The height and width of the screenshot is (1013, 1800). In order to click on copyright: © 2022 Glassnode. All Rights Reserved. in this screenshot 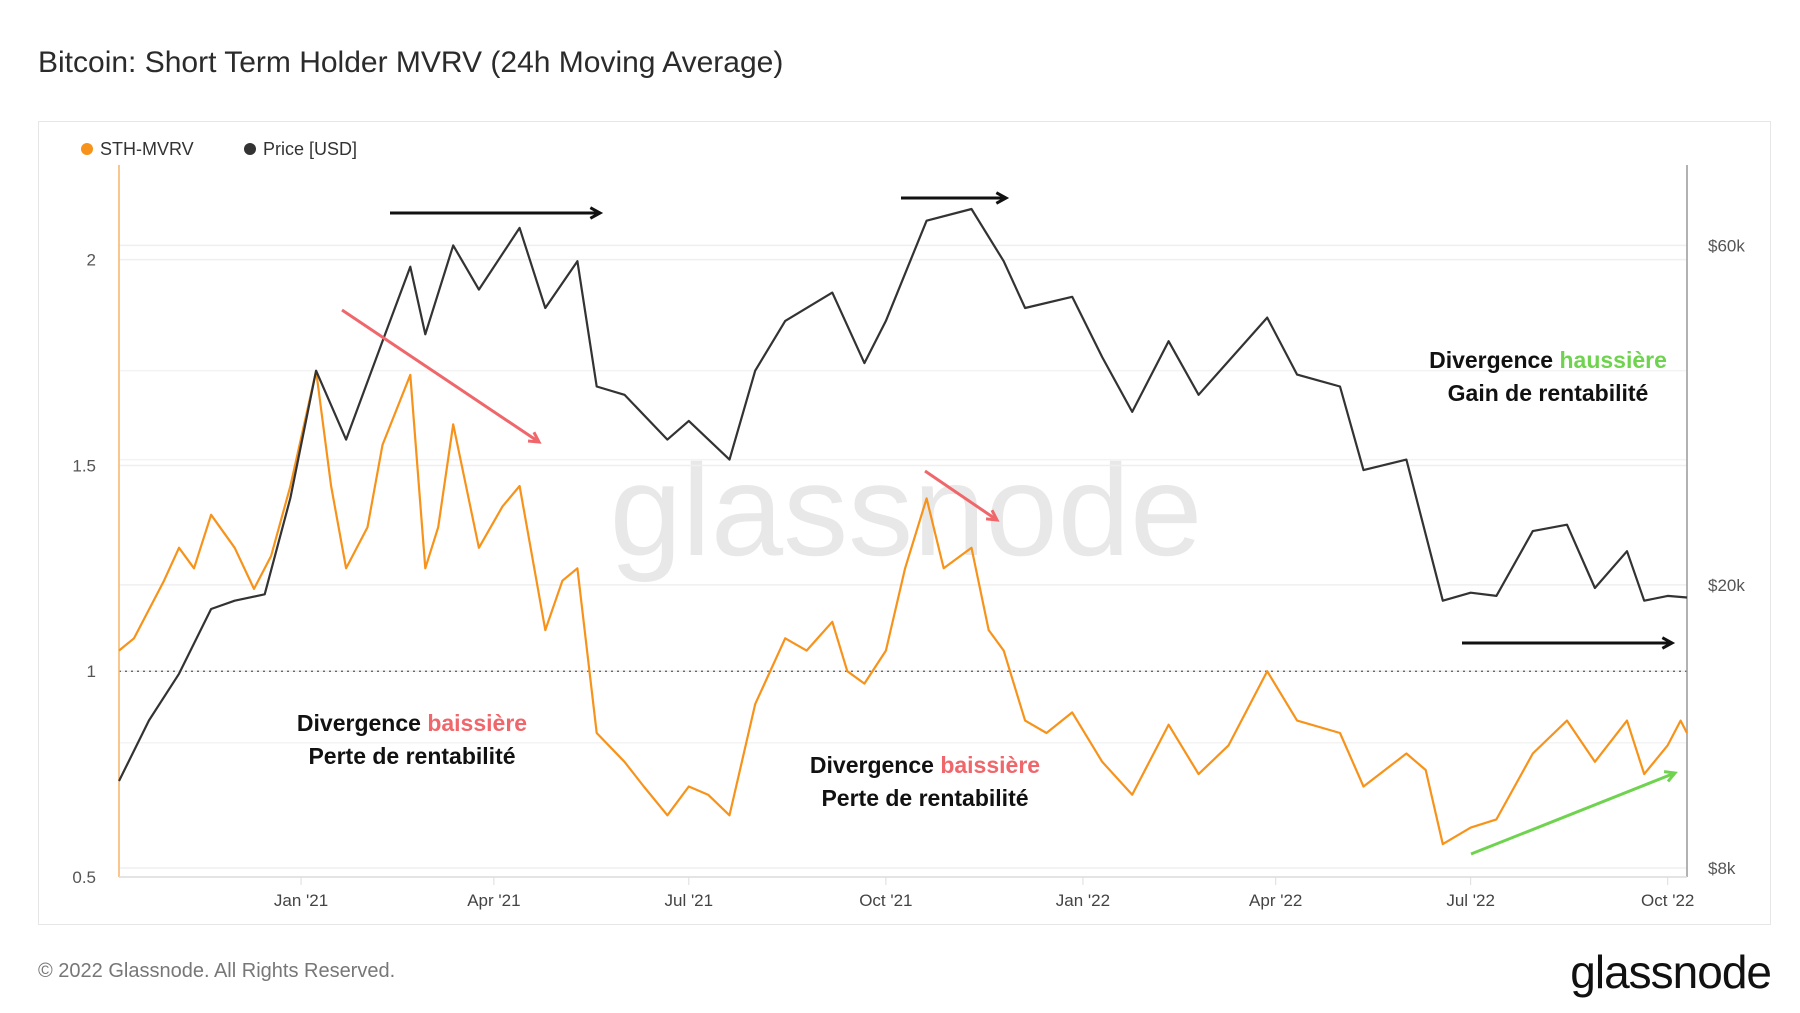, I will do `click(217, 971)`.